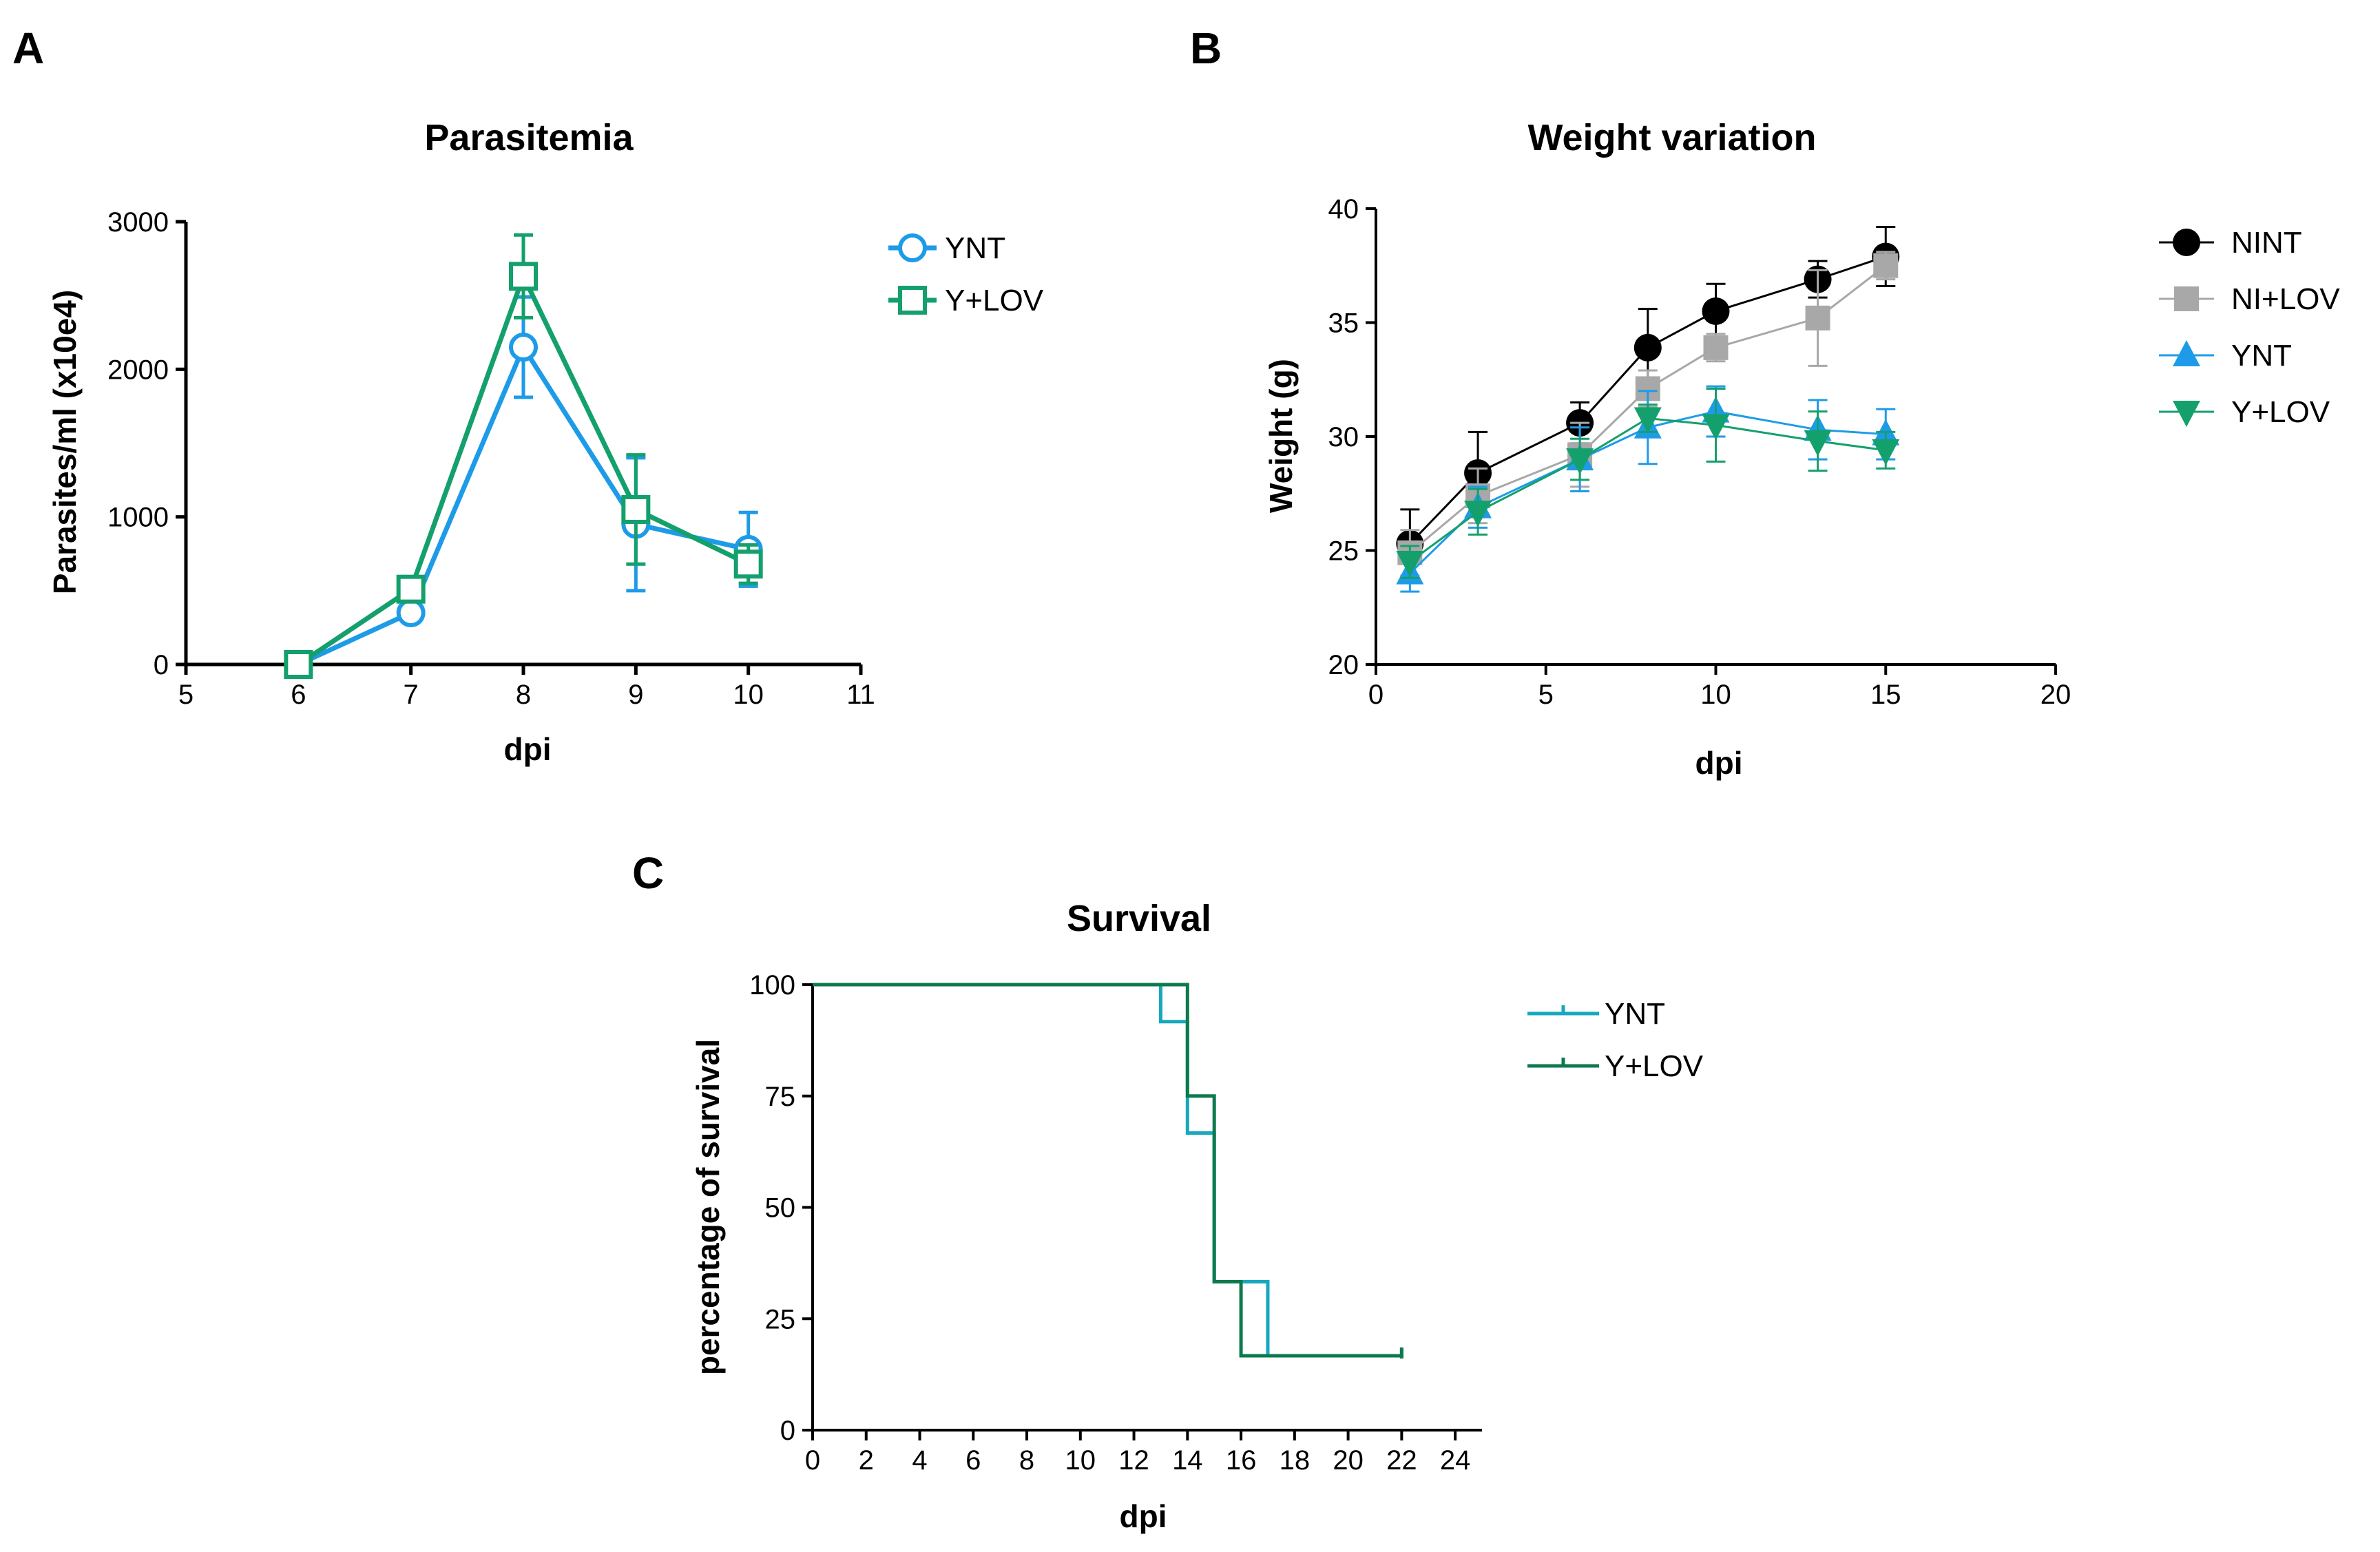 The height and width of the screenshot is (1552, 2380). Describe the element at coordinates (635, 695) in the screenshot. I see `x-tick-label: 9` at that location.